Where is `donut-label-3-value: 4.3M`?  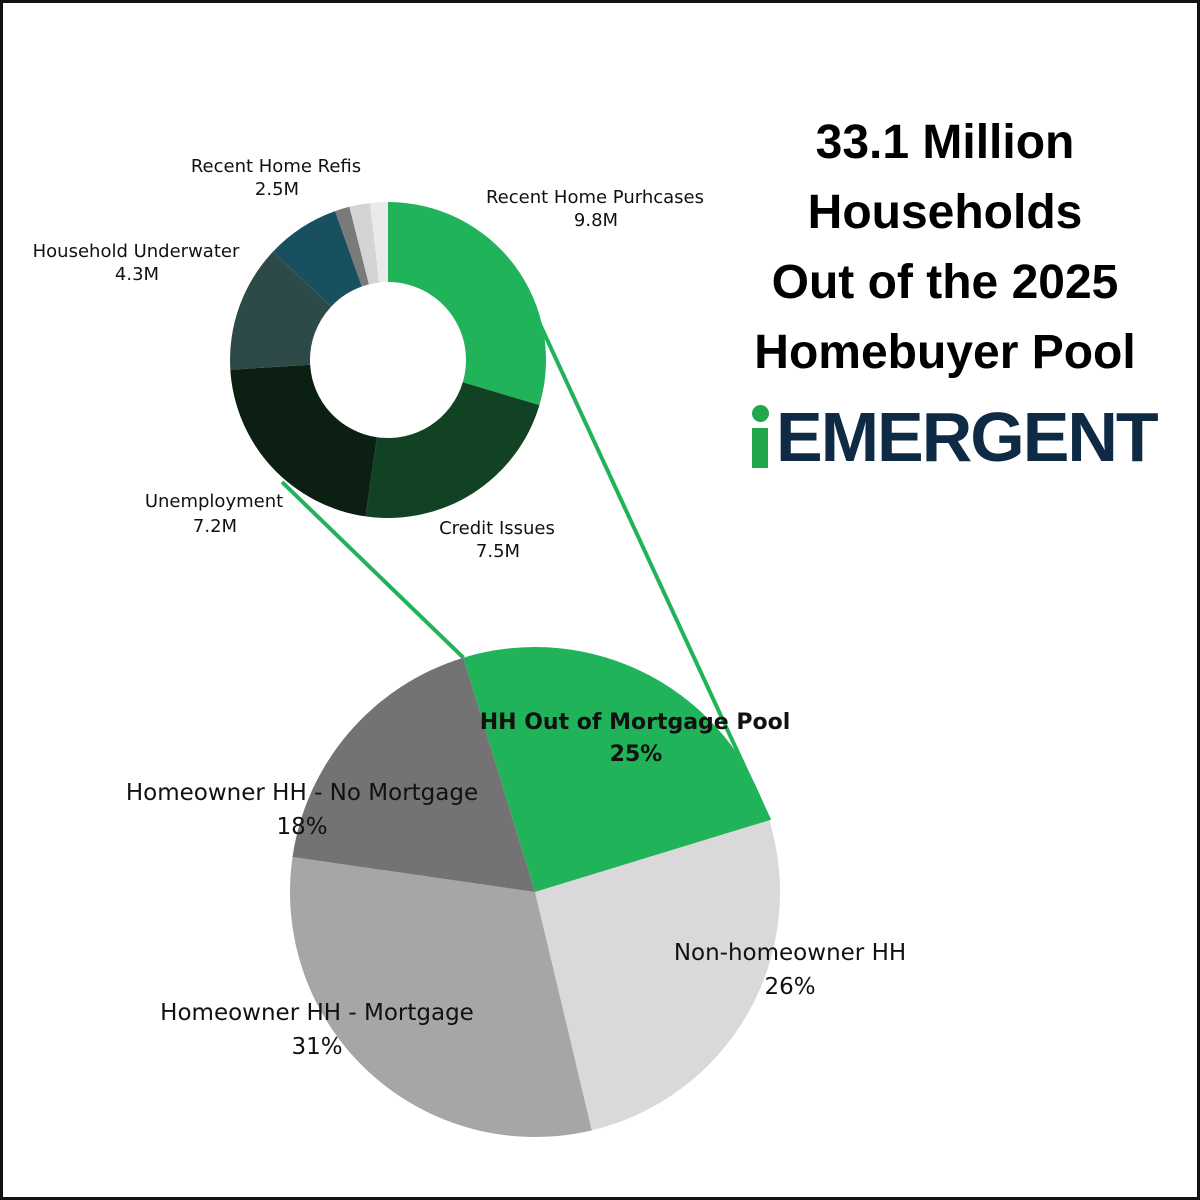
donut-label-3-value: 4.3M is located at coordinates (137, 274).